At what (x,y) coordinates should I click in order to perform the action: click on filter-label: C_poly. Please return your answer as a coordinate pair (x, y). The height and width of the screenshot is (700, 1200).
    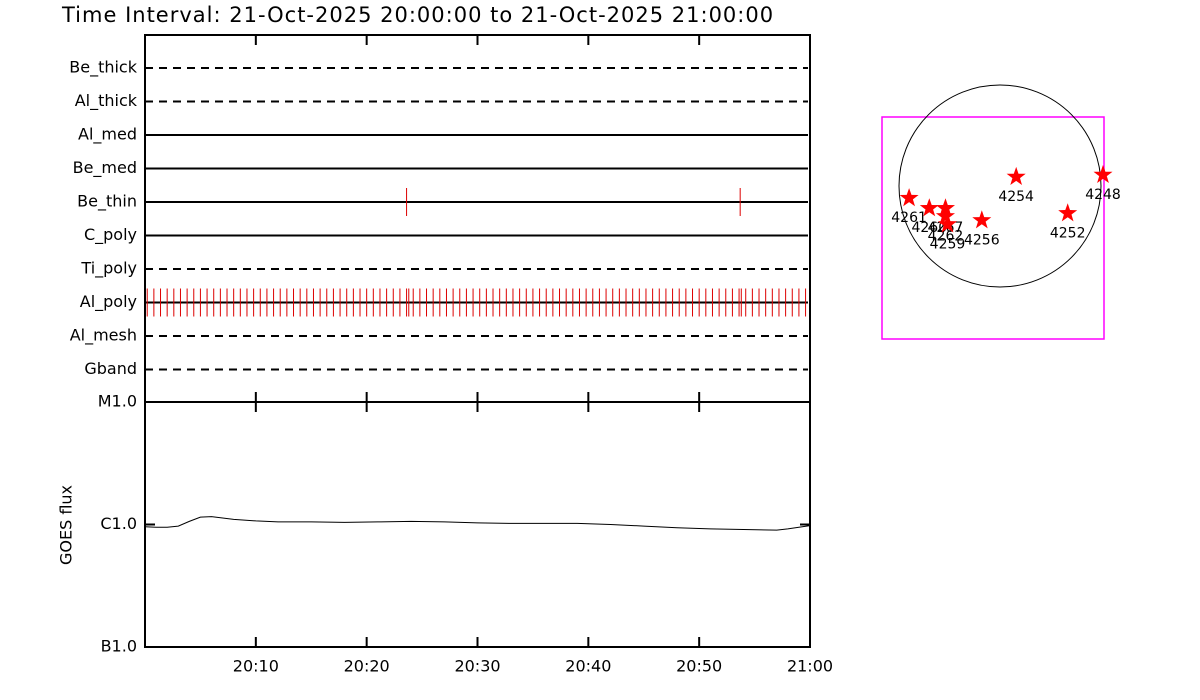
    Looking at the image, I should click on (110, 235).